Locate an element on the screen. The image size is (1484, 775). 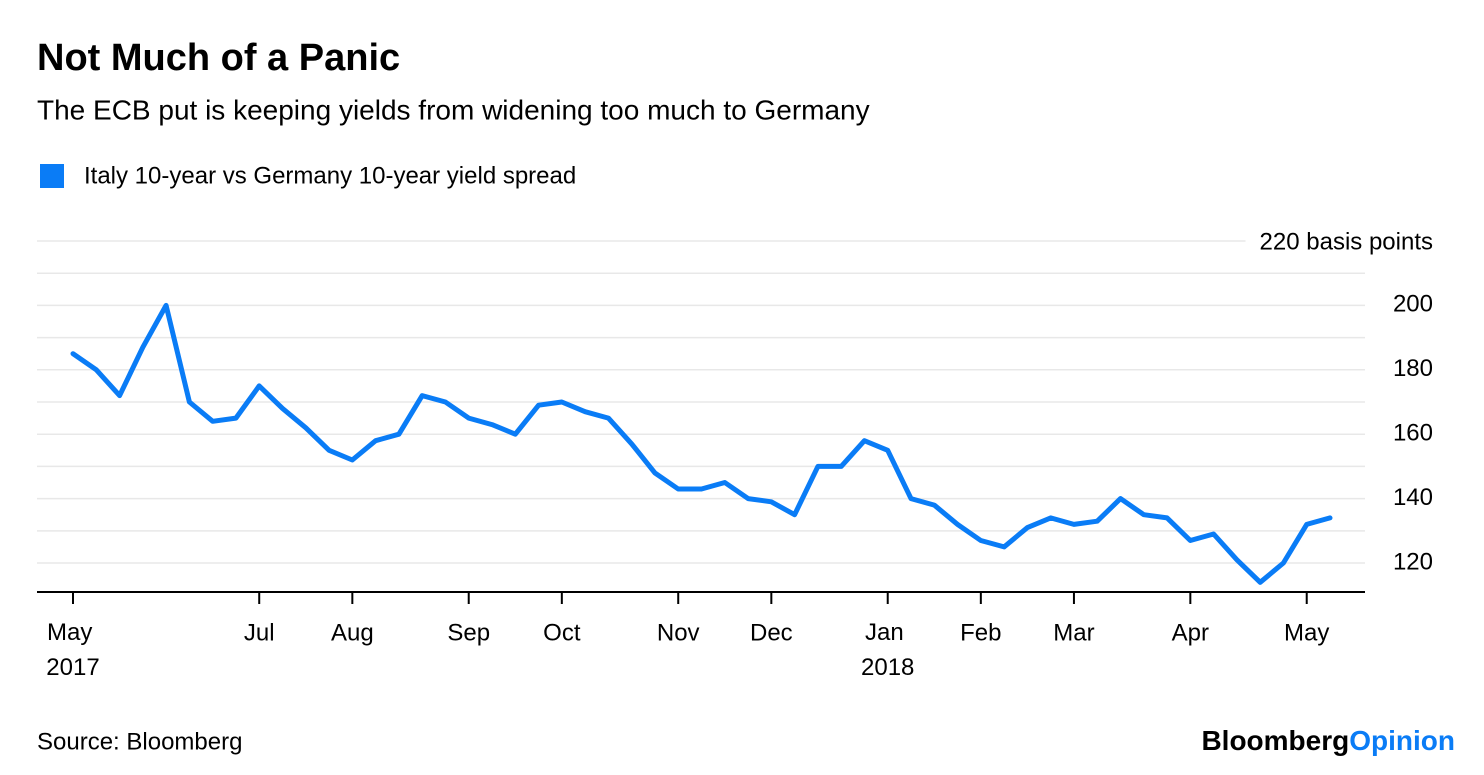
chart-title: Not Much of a Panic is located at coordinates (218, 58).